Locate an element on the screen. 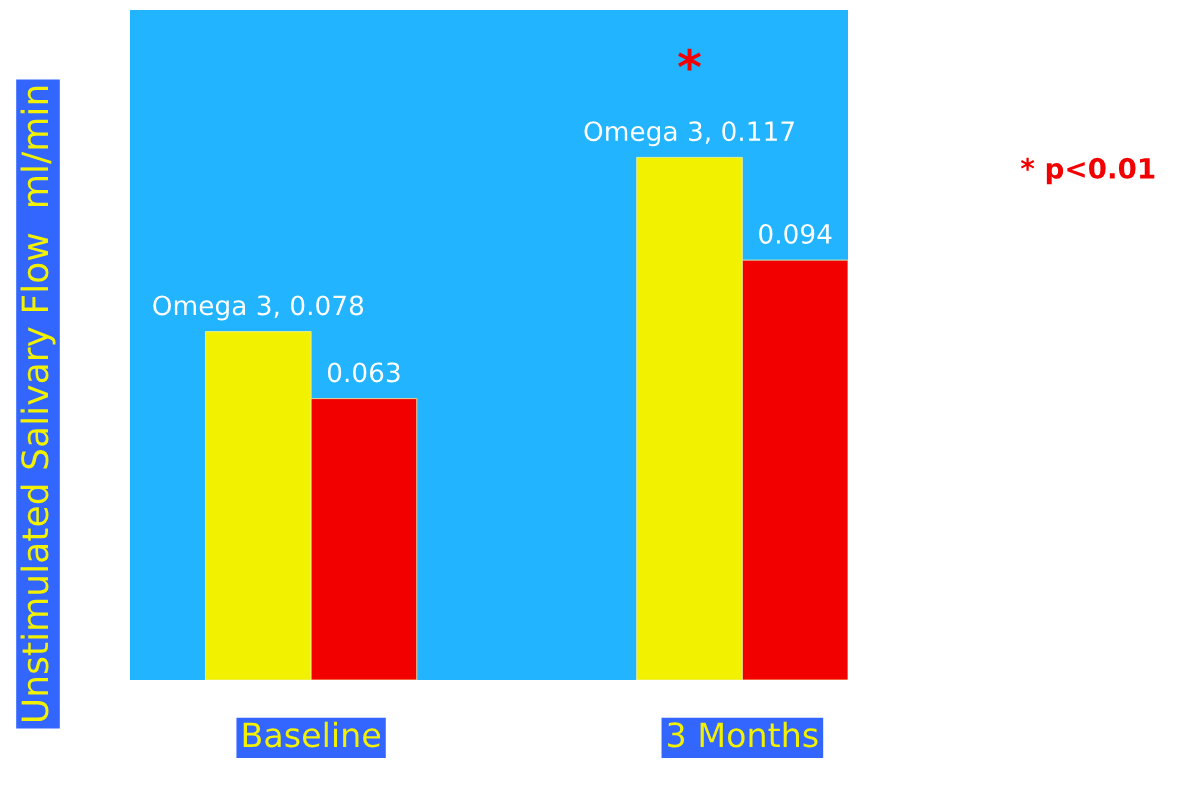  data-label: 0.063 is located at coordinates (363, 372).